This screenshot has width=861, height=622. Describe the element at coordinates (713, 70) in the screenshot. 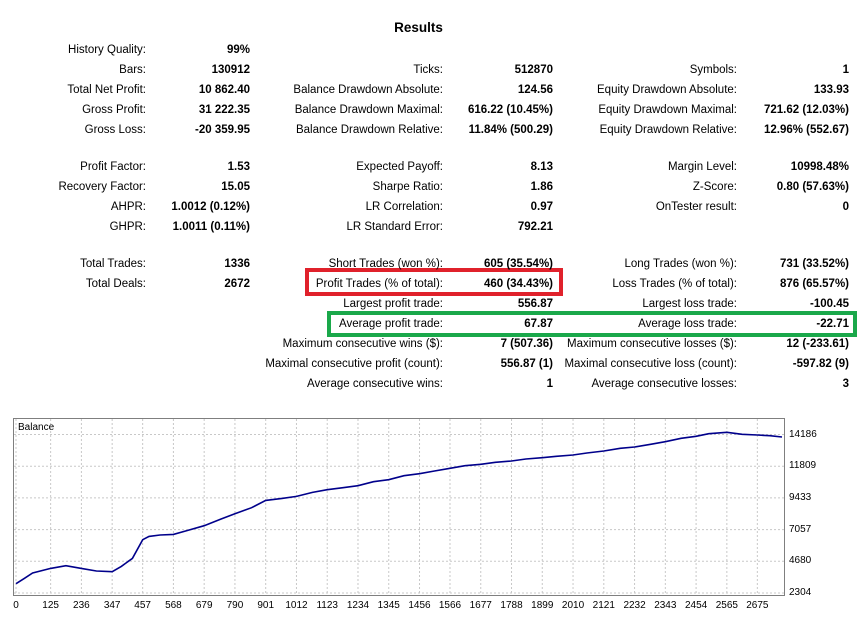

I see `symbols-label: Symbols:` at that location.